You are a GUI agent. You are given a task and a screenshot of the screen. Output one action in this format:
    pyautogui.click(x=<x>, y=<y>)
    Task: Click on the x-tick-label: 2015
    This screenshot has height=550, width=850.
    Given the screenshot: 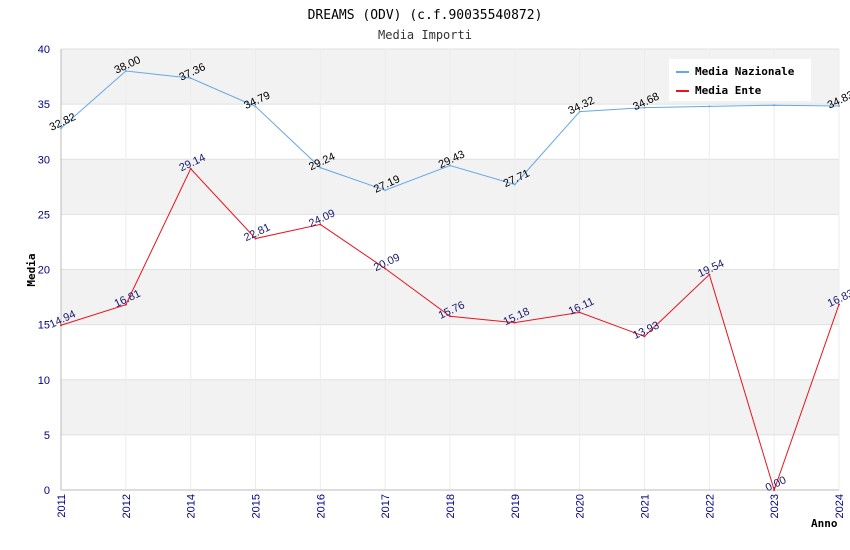 What is the action you would take?
    pyautogui.click(x=257, y=506)
    